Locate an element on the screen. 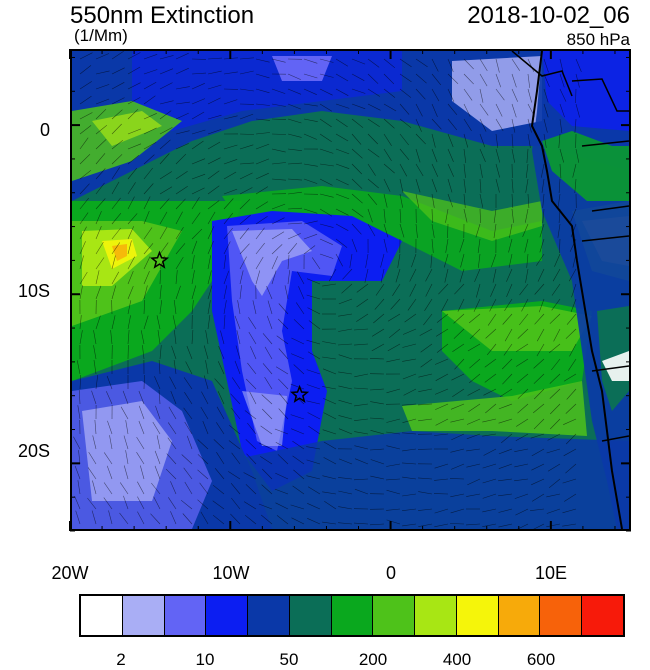  legend-label-10: 10 is located at coordinates (205, 660).